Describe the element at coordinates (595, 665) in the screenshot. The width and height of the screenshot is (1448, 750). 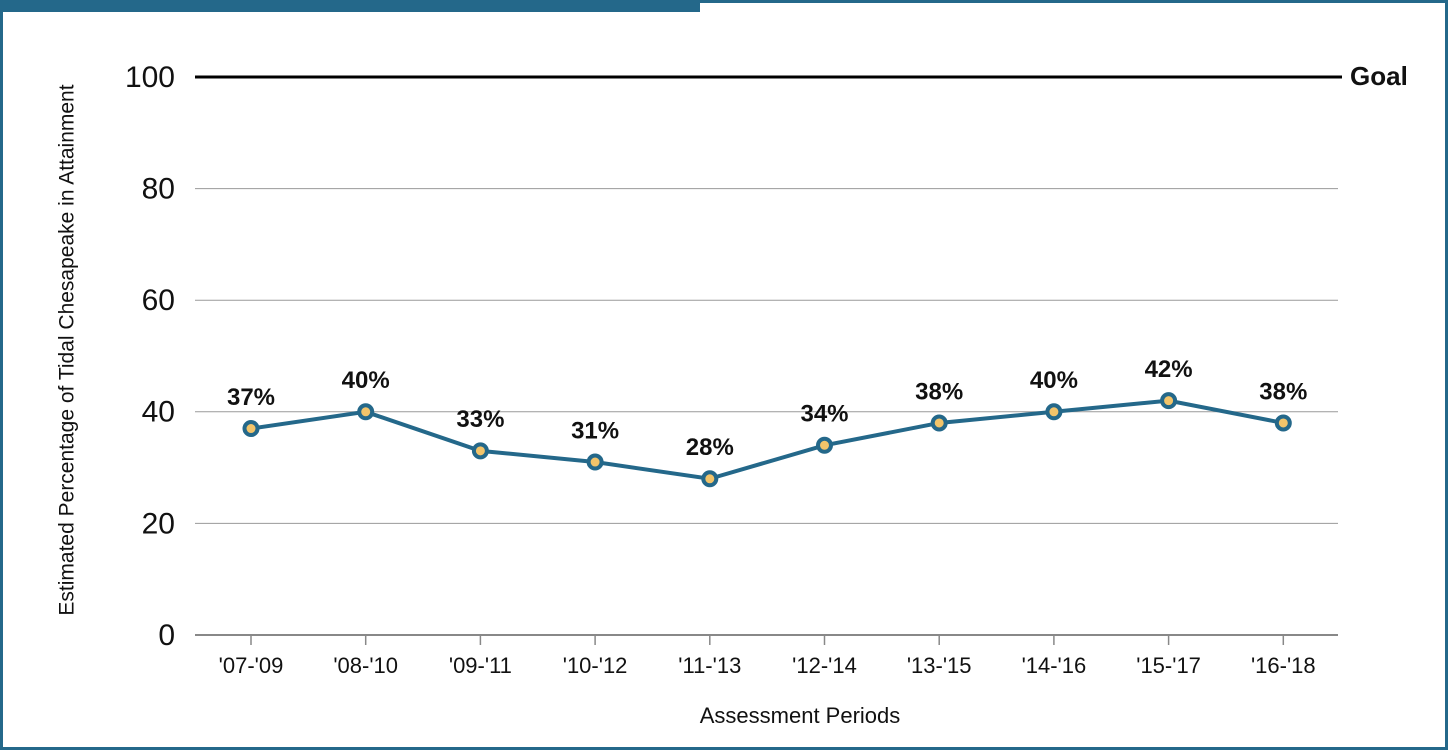
I see `x-tick-label: '10-'12` at that location.